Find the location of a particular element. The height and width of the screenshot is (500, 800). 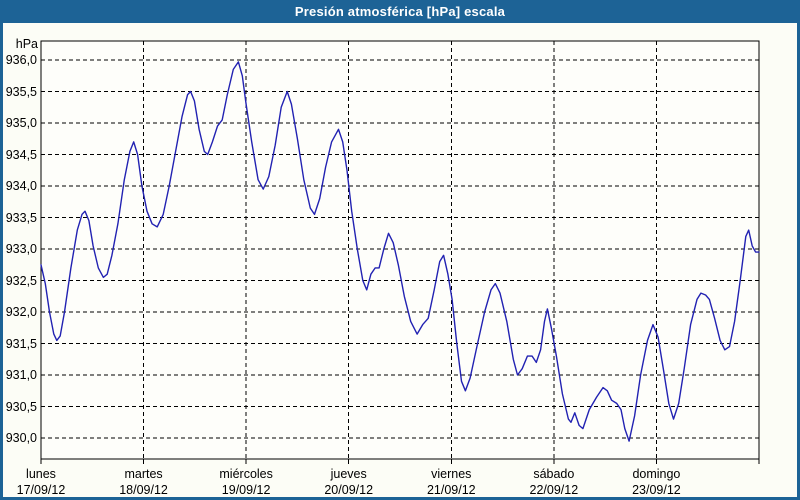

y-tick-label: 930,0 is located at coordinates (21, 438).